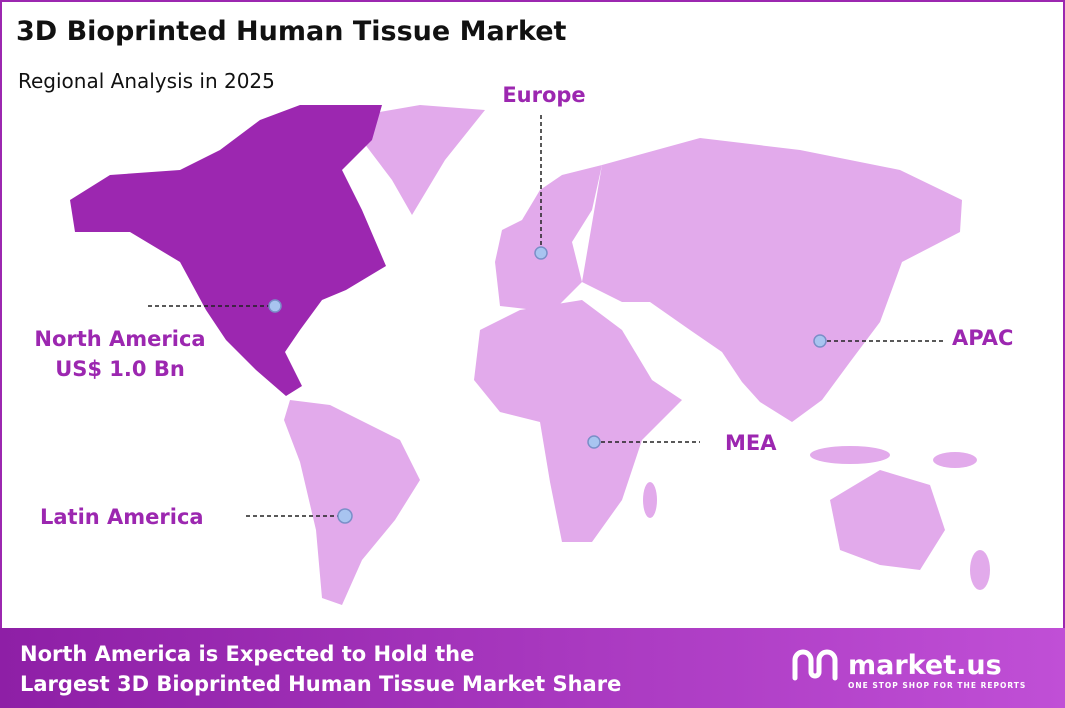 This screenshot has width=1065, height=708. What do you see at coordinates (247, 654) in the screenshot?
I see `footer-text: North America is Expected to Hold the` at bounding box center [247, 654].